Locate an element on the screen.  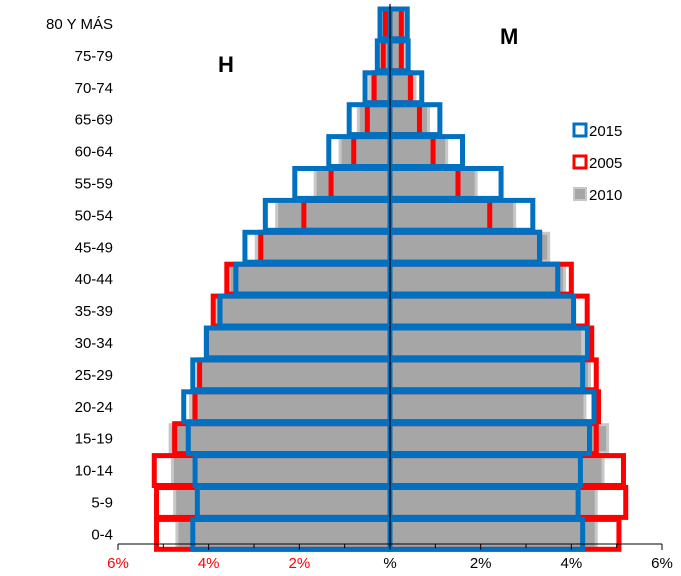
x-tick-label: % is located at coordinates (389, 563).